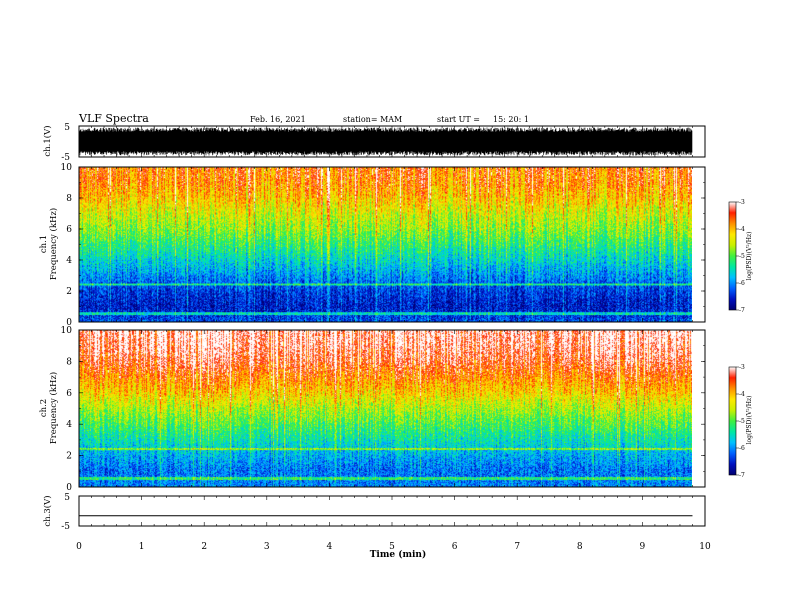  I want to click on ch1-waveform-trace, so click(386, 141).